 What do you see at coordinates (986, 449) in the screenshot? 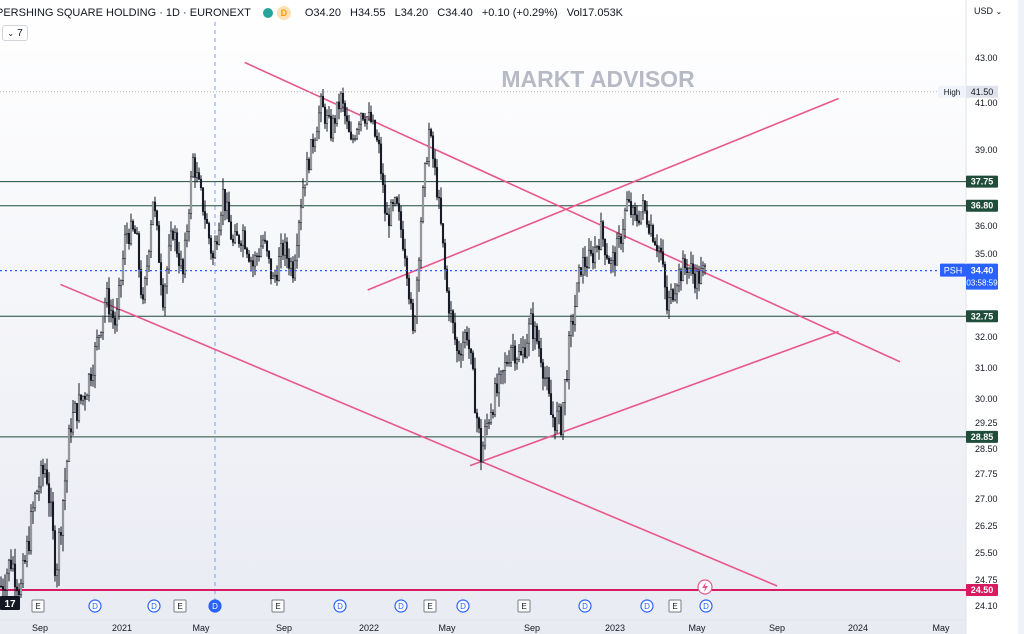
I see `price-tick-label: 28.50` at bounding box center [986, 449].